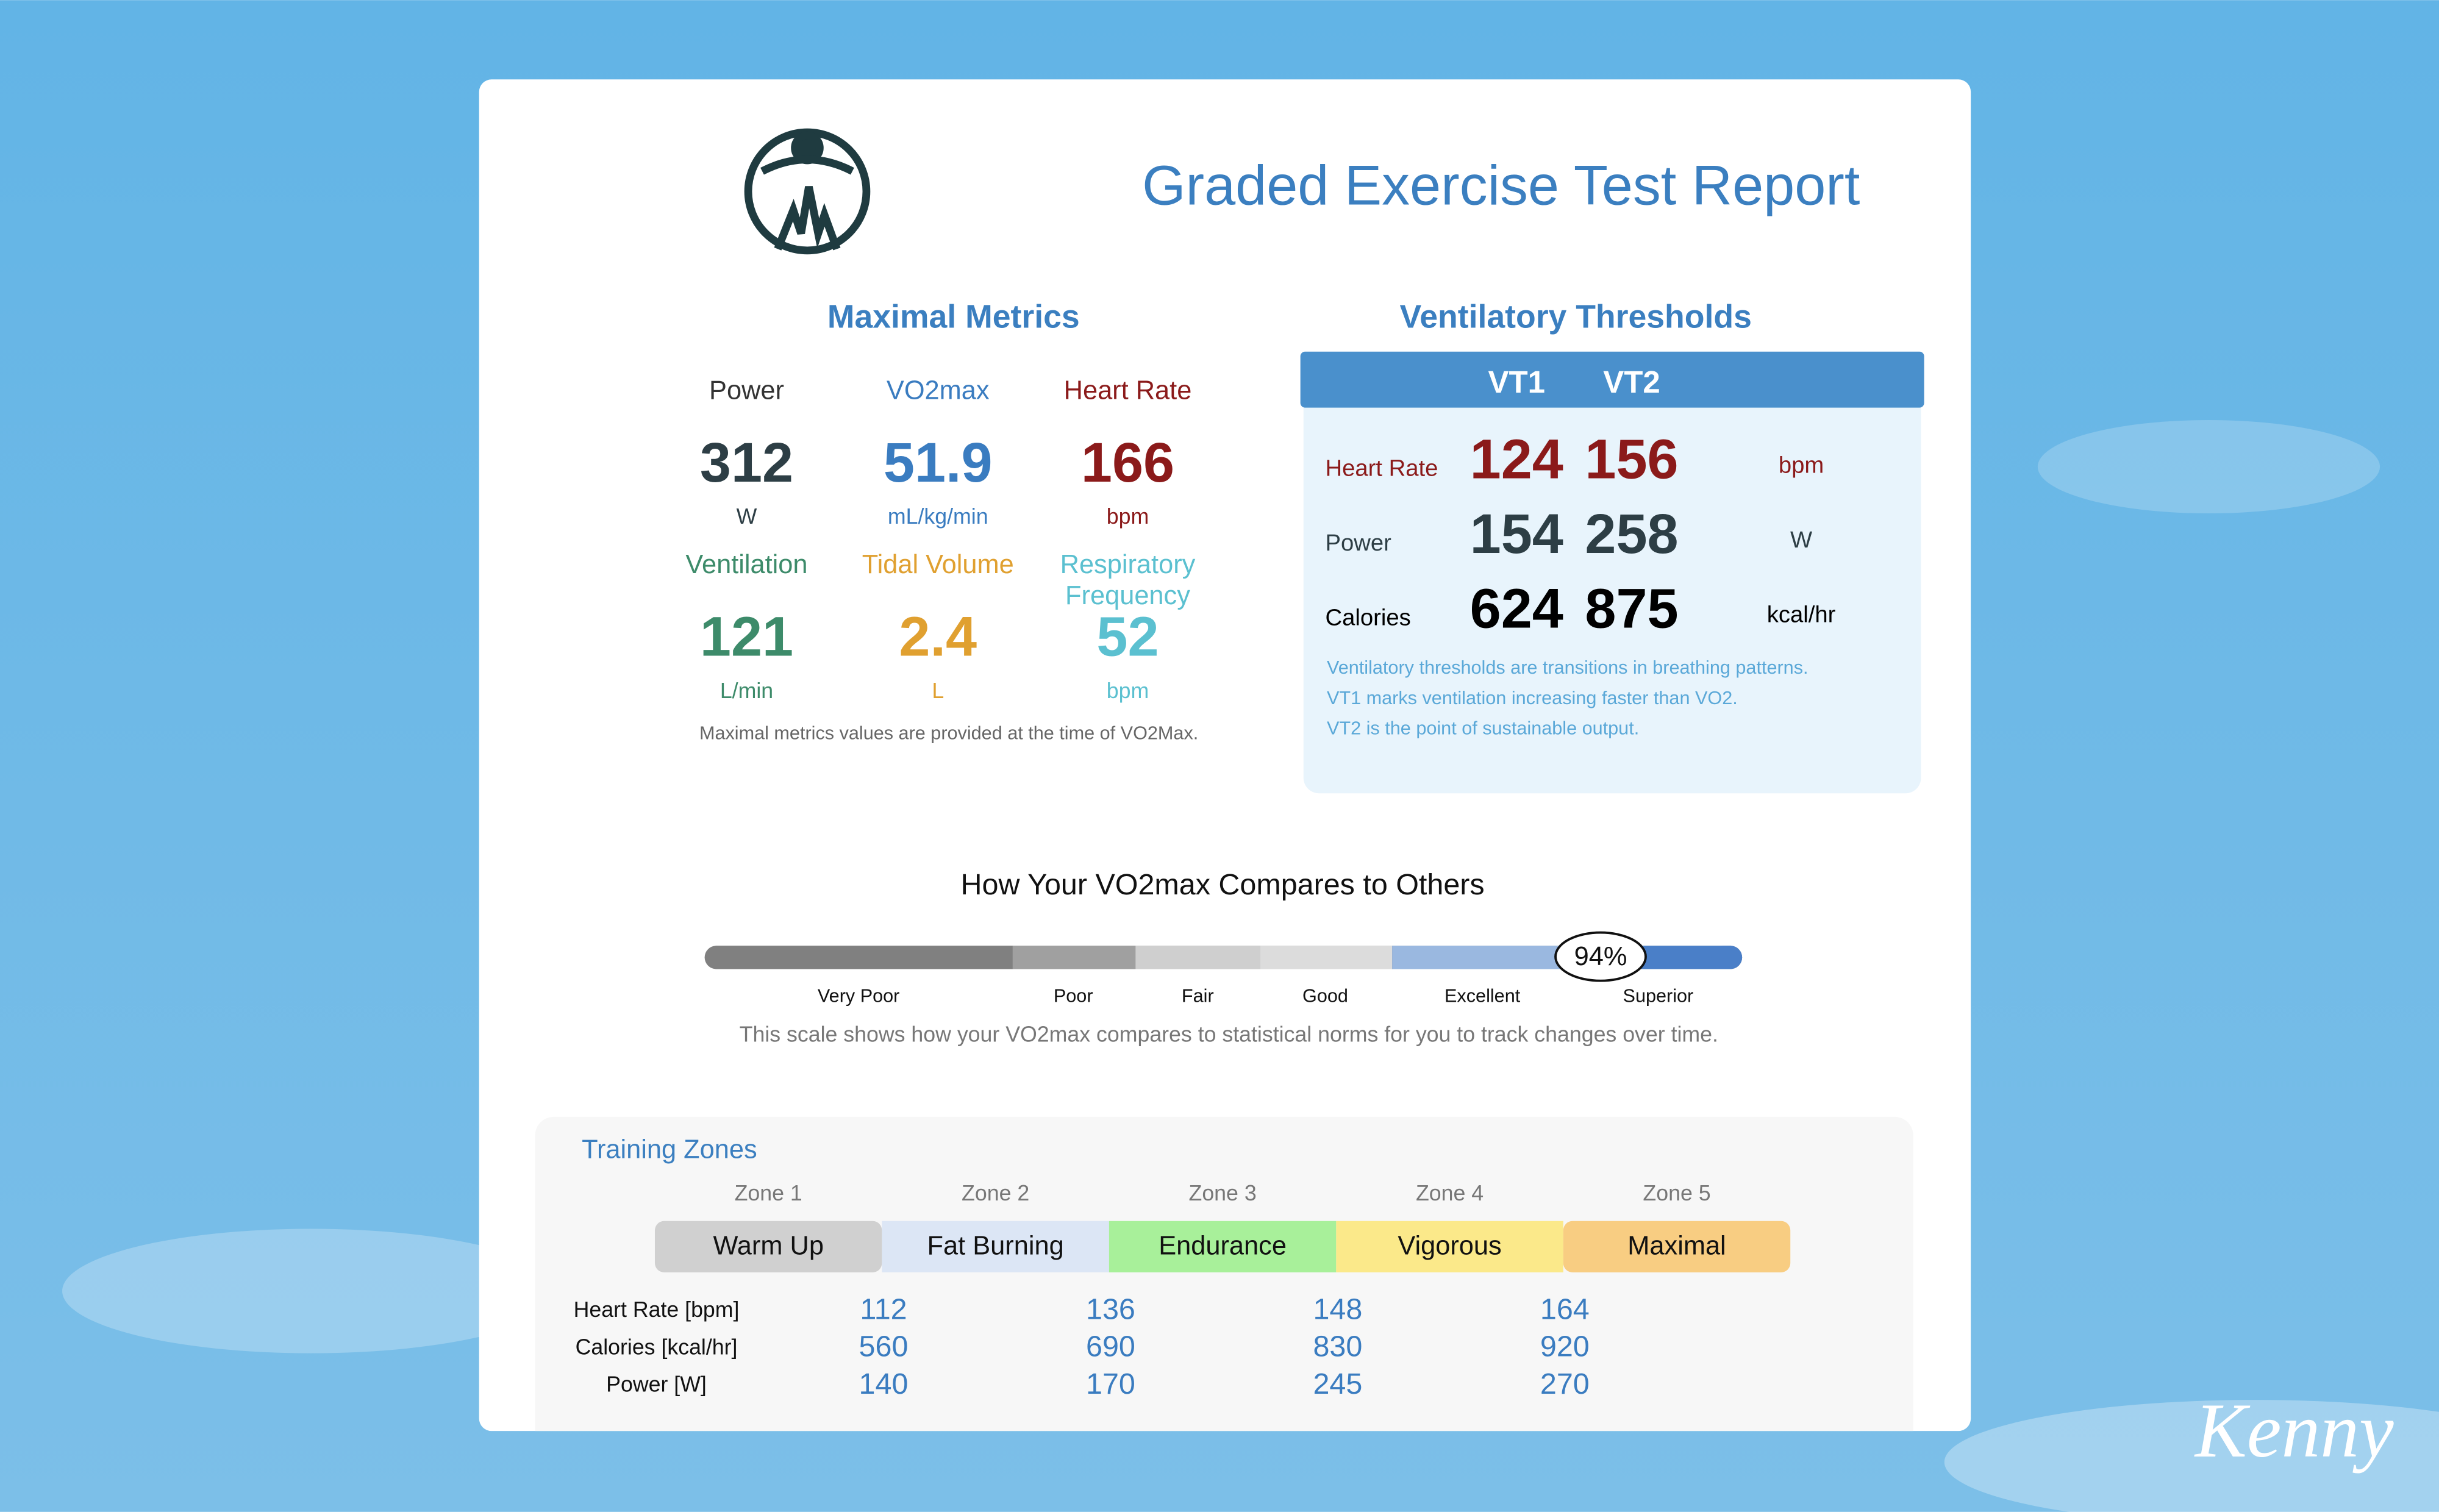  I want to click on vt-unit: W, so click(1801, 540).